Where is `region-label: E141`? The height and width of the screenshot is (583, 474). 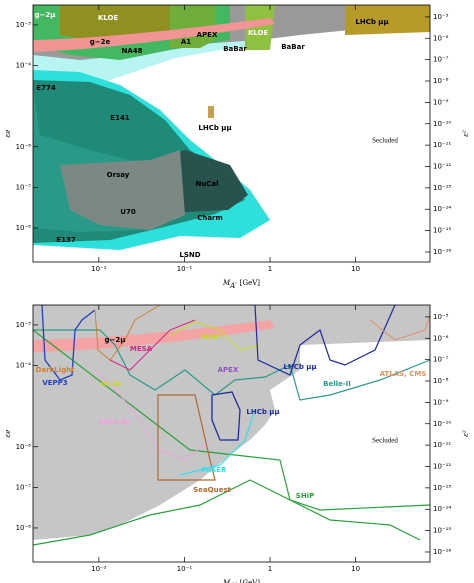 region-label: E141 is located at coordinates (120, 118).